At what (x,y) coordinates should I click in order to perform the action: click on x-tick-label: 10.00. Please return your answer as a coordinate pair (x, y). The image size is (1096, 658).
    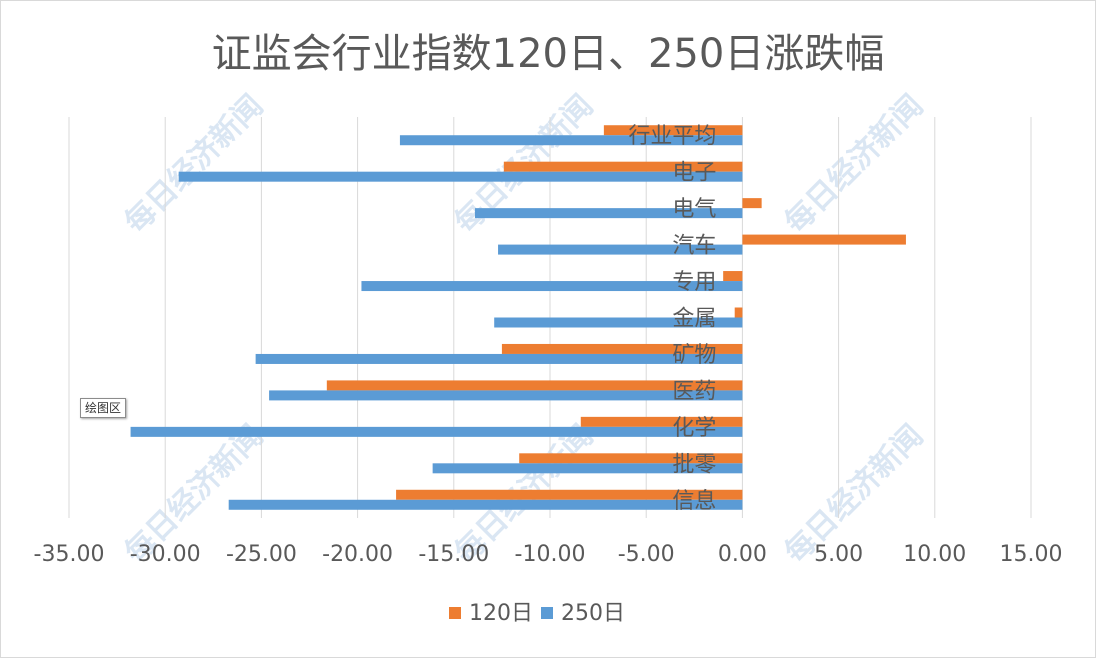
    Looking at the image, I should click on (934, 554).